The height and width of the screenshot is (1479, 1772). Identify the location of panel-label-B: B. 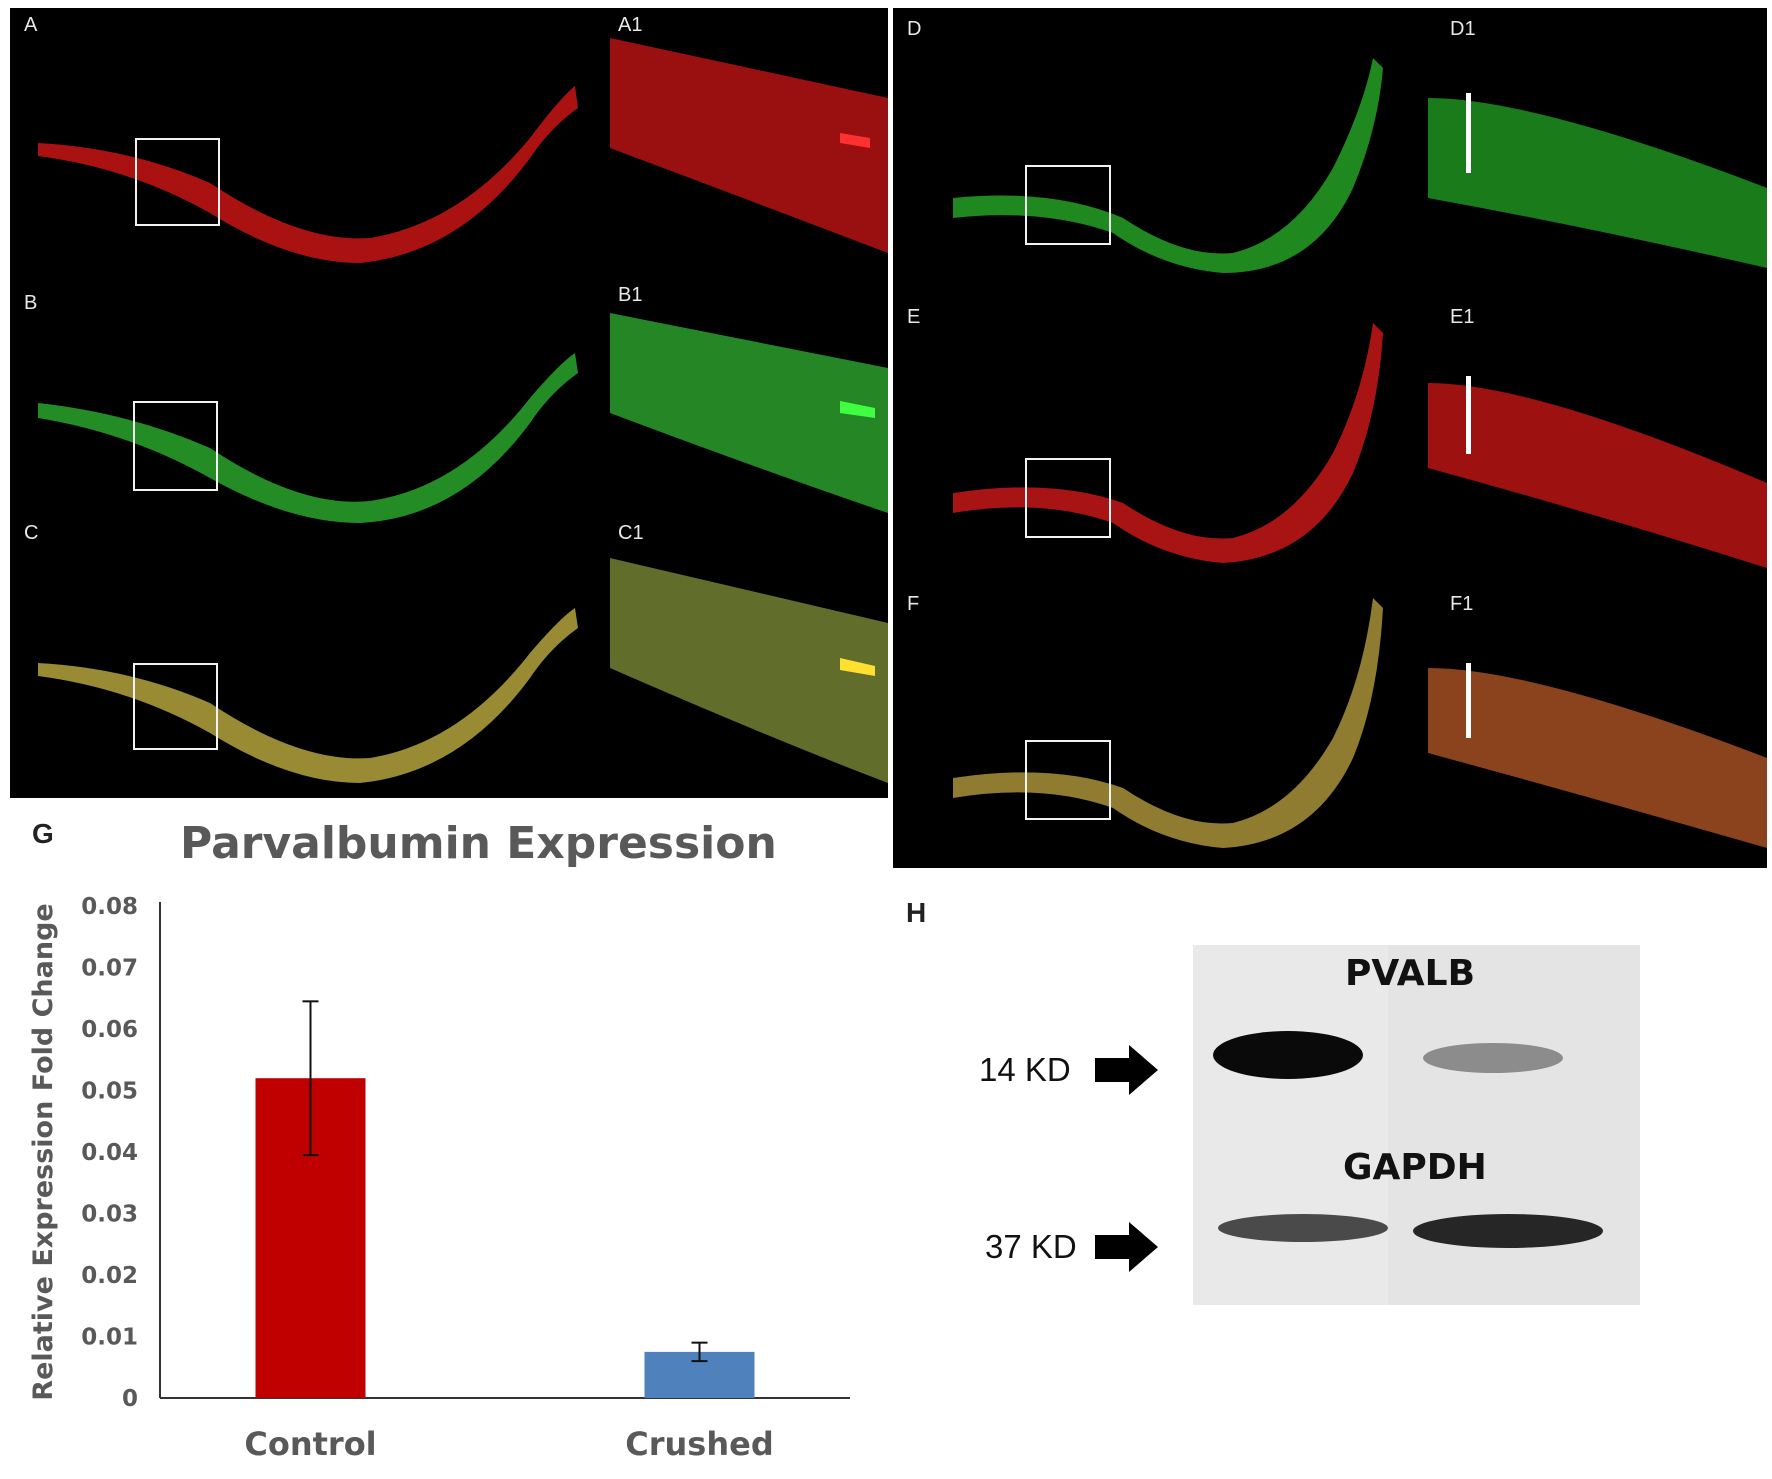
(31, 303).